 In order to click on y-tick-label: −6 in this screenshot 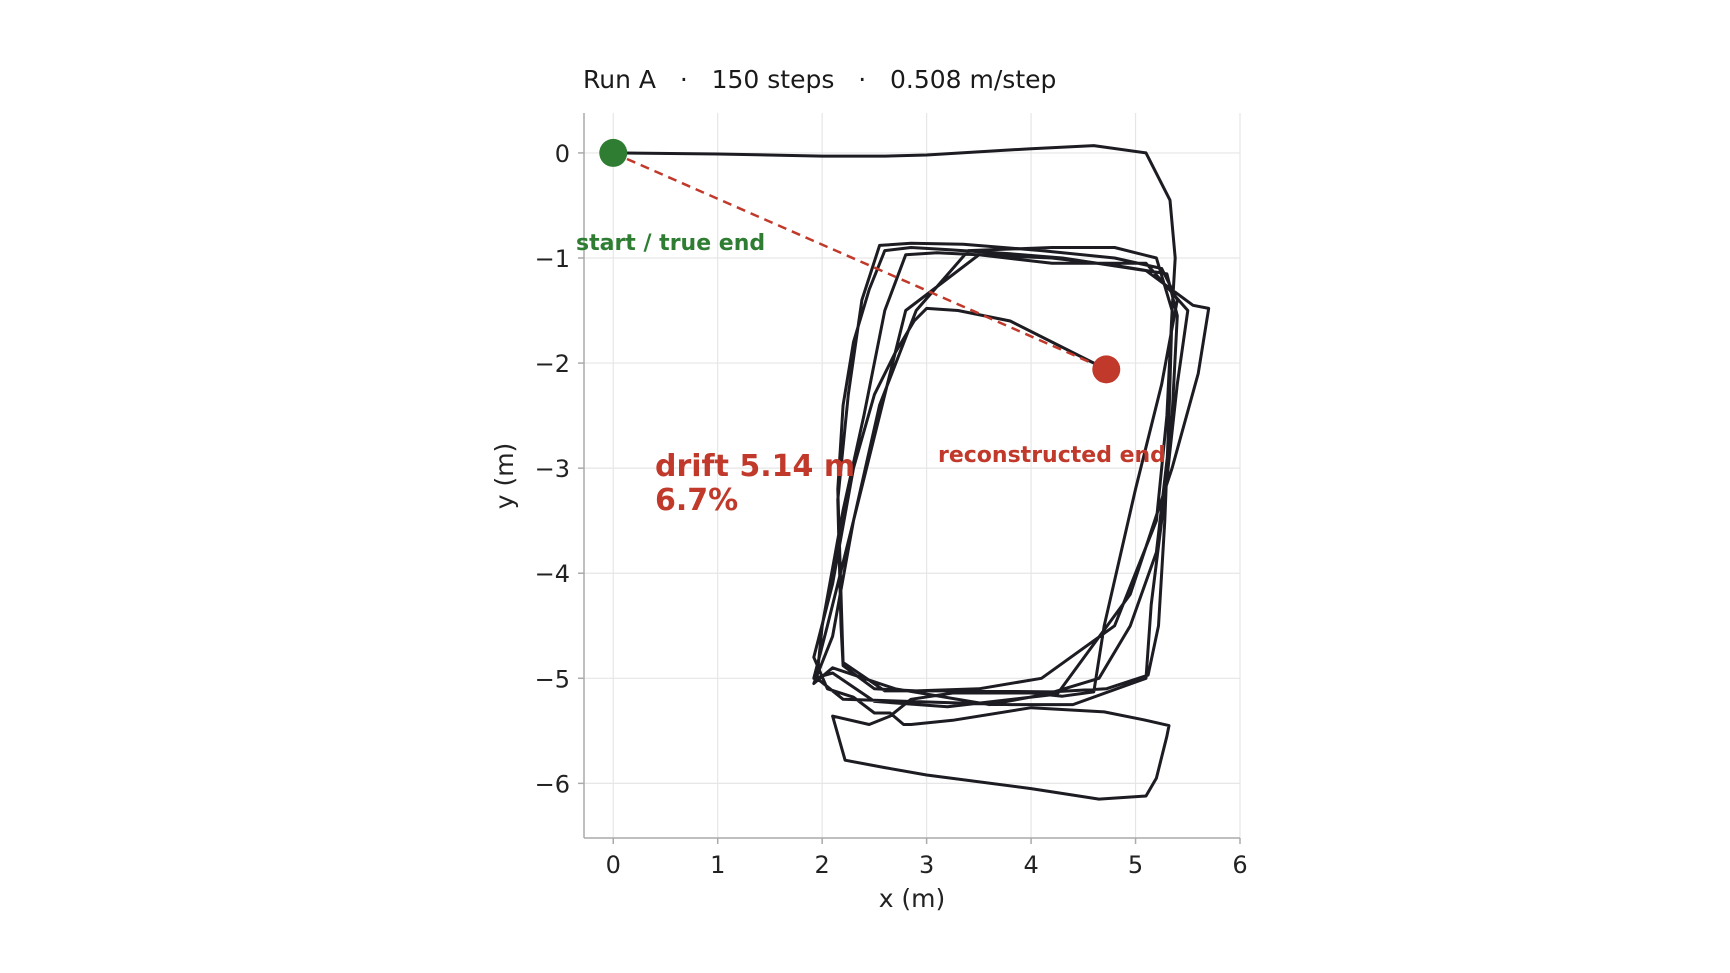, I will do `click(552, 784)`.